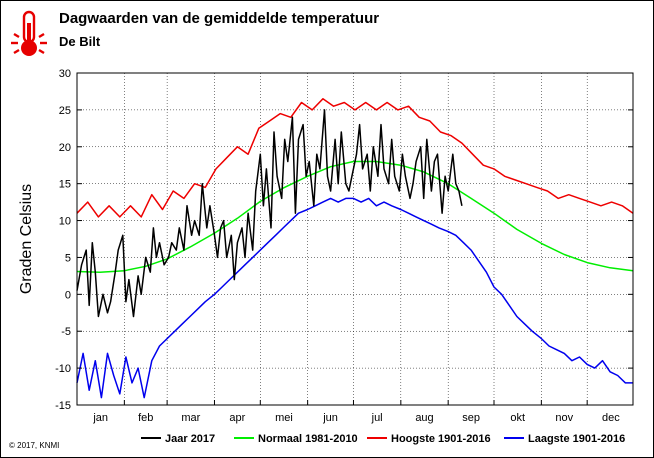 The image size is (654, 458). What do you see at coordinates (65, 148) in the screenshot?
I see `y-tick-label: 20` at bounding box center [65, 148].